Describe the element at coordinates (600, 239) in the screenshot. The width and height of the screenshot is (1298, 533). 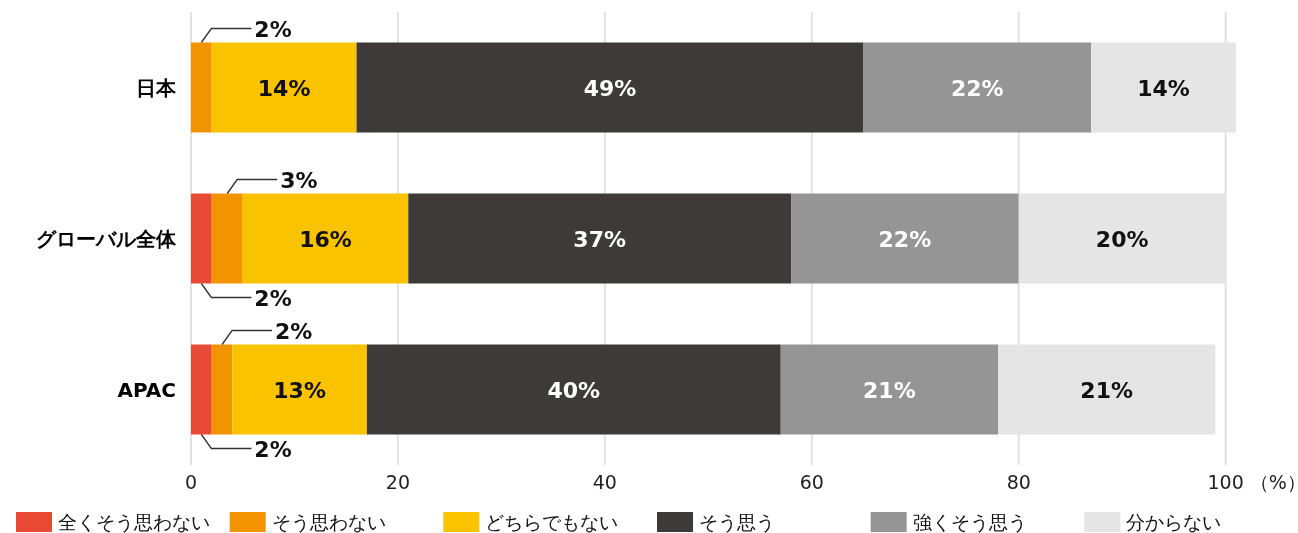
I see `data-label: 37%` at that location.